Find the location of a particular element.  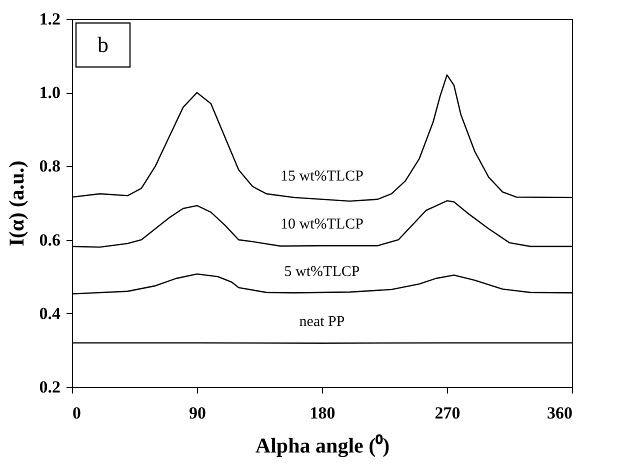

series-label: neat PP is located at coordinates (322, 322).